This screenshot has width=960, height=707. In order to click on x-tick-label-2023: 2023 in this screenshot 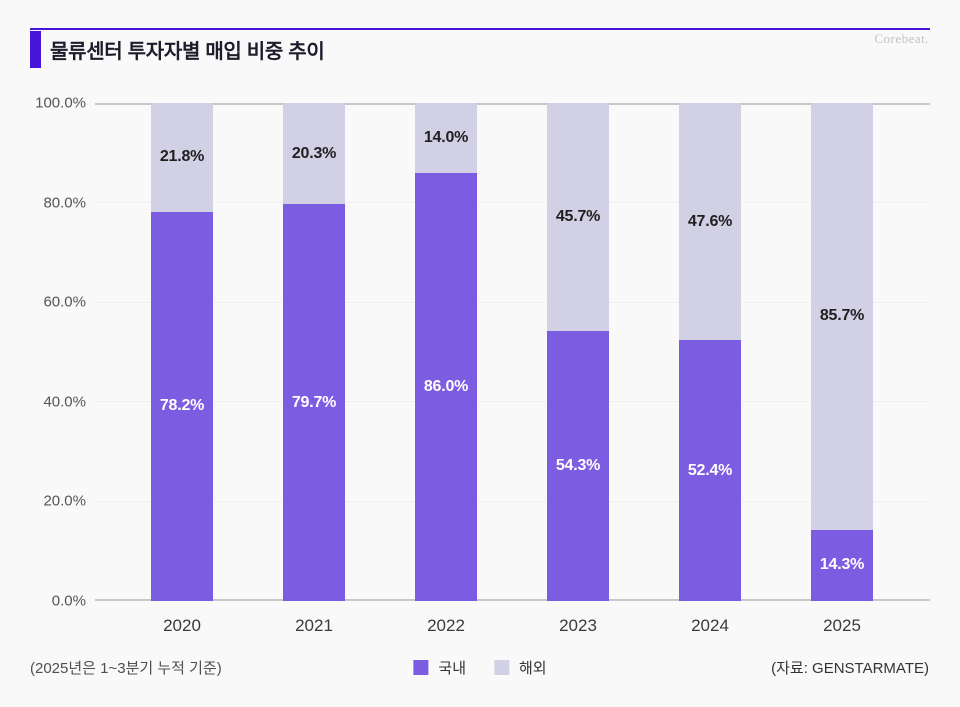, I will do `click(578, 625)`.